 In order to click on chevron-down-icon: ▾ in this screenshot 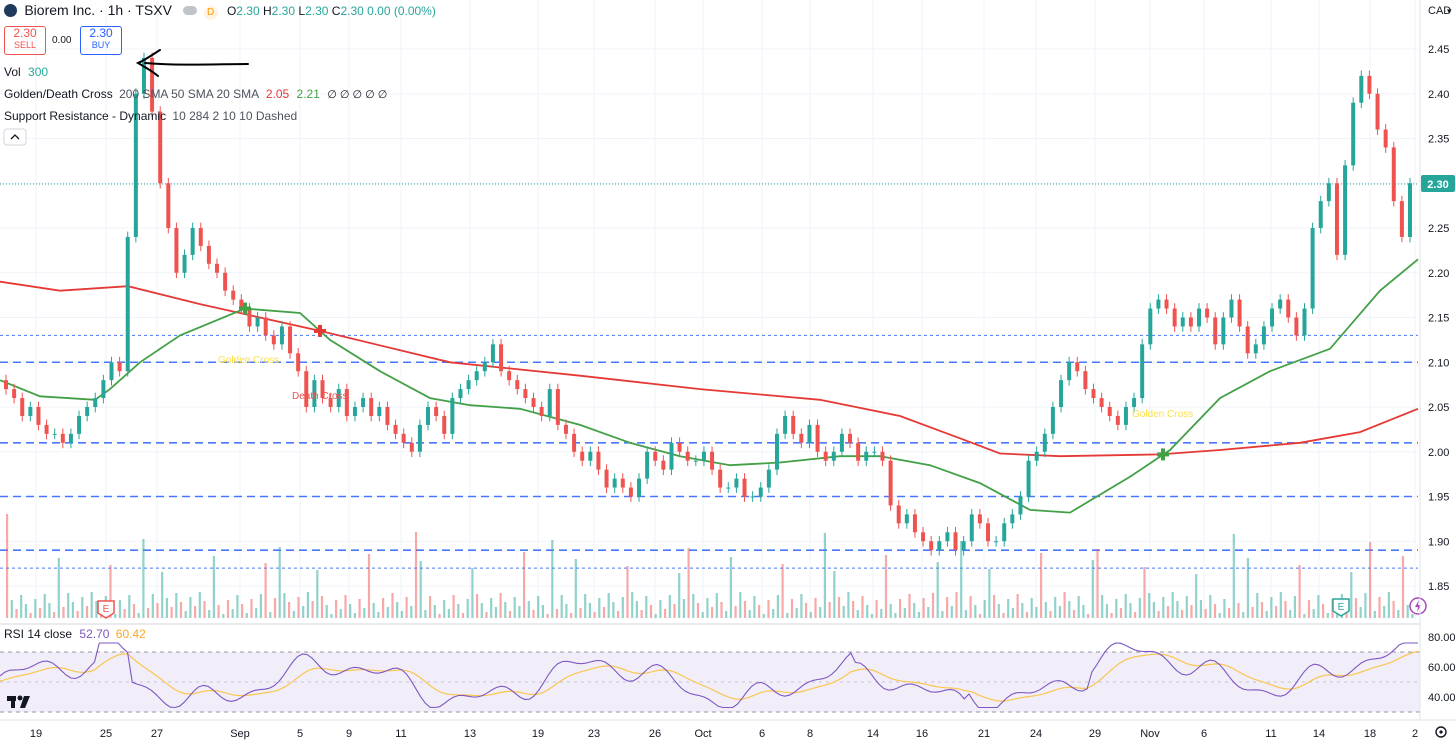, I will do `click(1449, 11)`.